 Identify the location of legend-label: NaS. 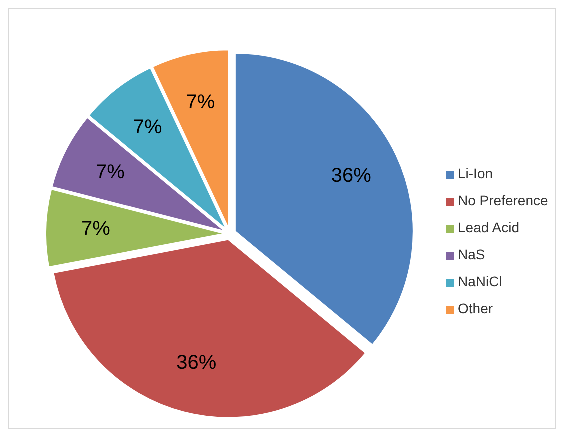
(472, 254).